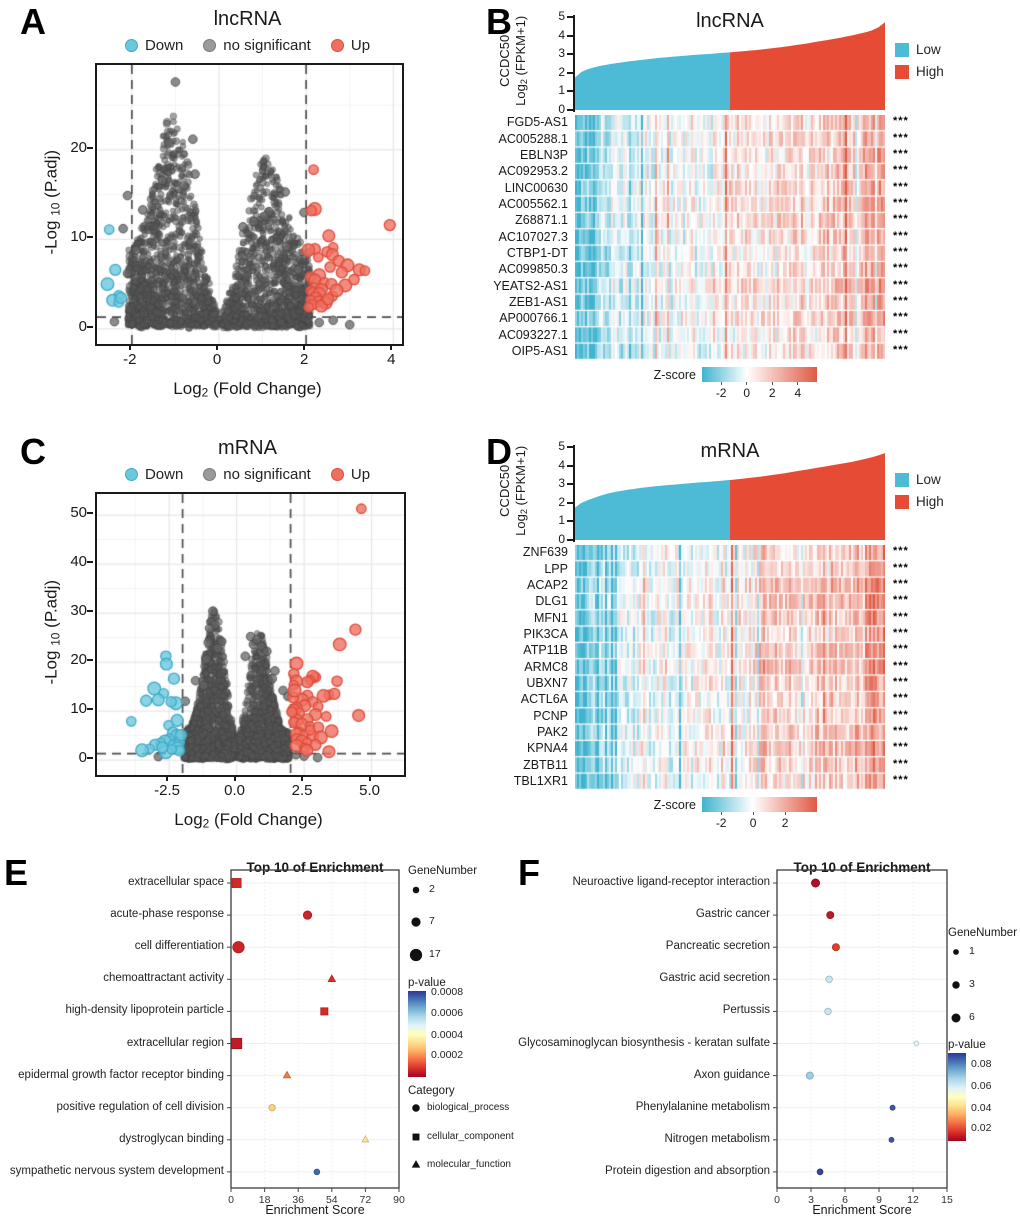 This screenshot has width=1020, height=1218. Describe the element at coordinates (533, 203) in the screenshot. I see `gene-label: AC005562.1` at that location.